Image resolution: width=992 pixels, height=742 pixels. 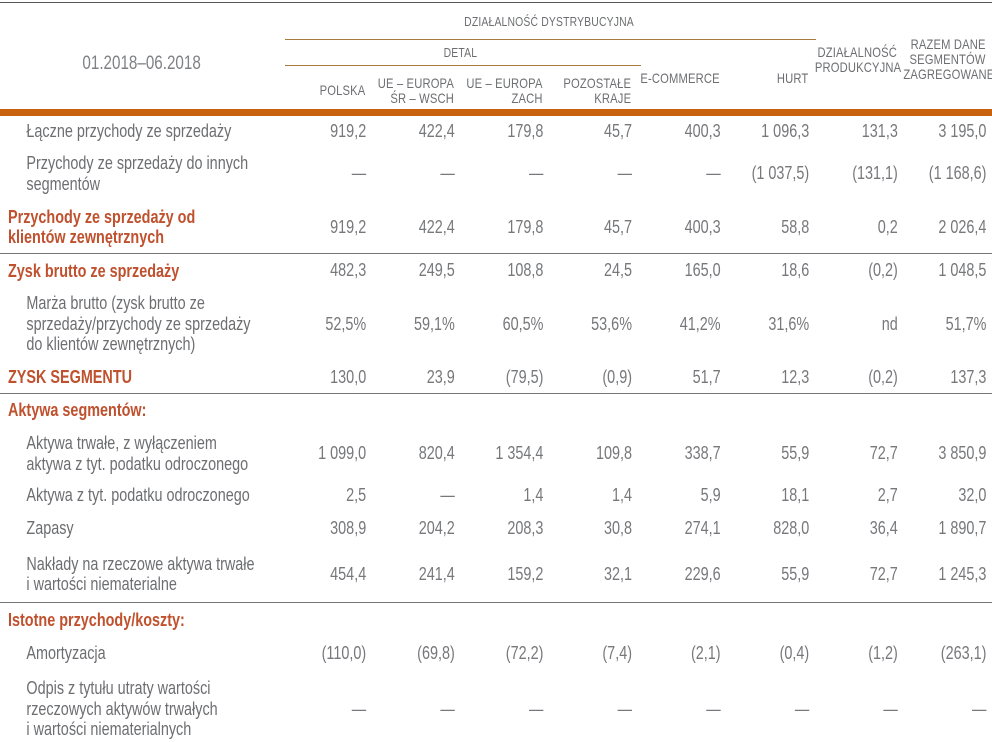 What do you see at coordinates (96, 620) in the screenshot?
I see `section-label: Istotne przychody/koszty:` at bounding box center [96, 620].